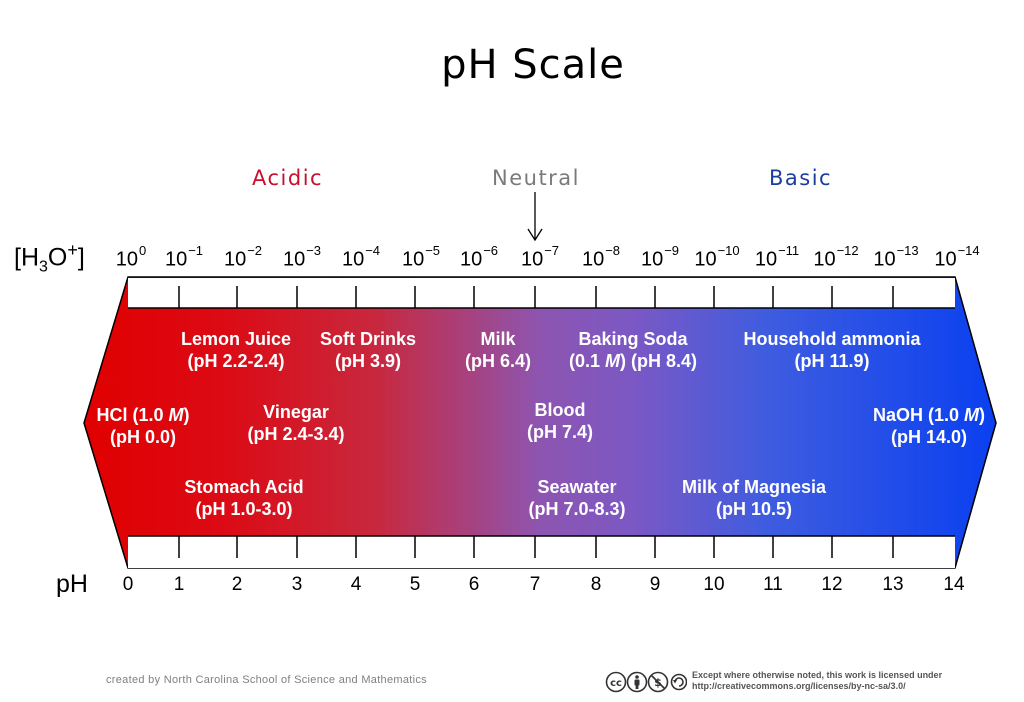  I want to click on bottom-ticks, so click(536, 547).